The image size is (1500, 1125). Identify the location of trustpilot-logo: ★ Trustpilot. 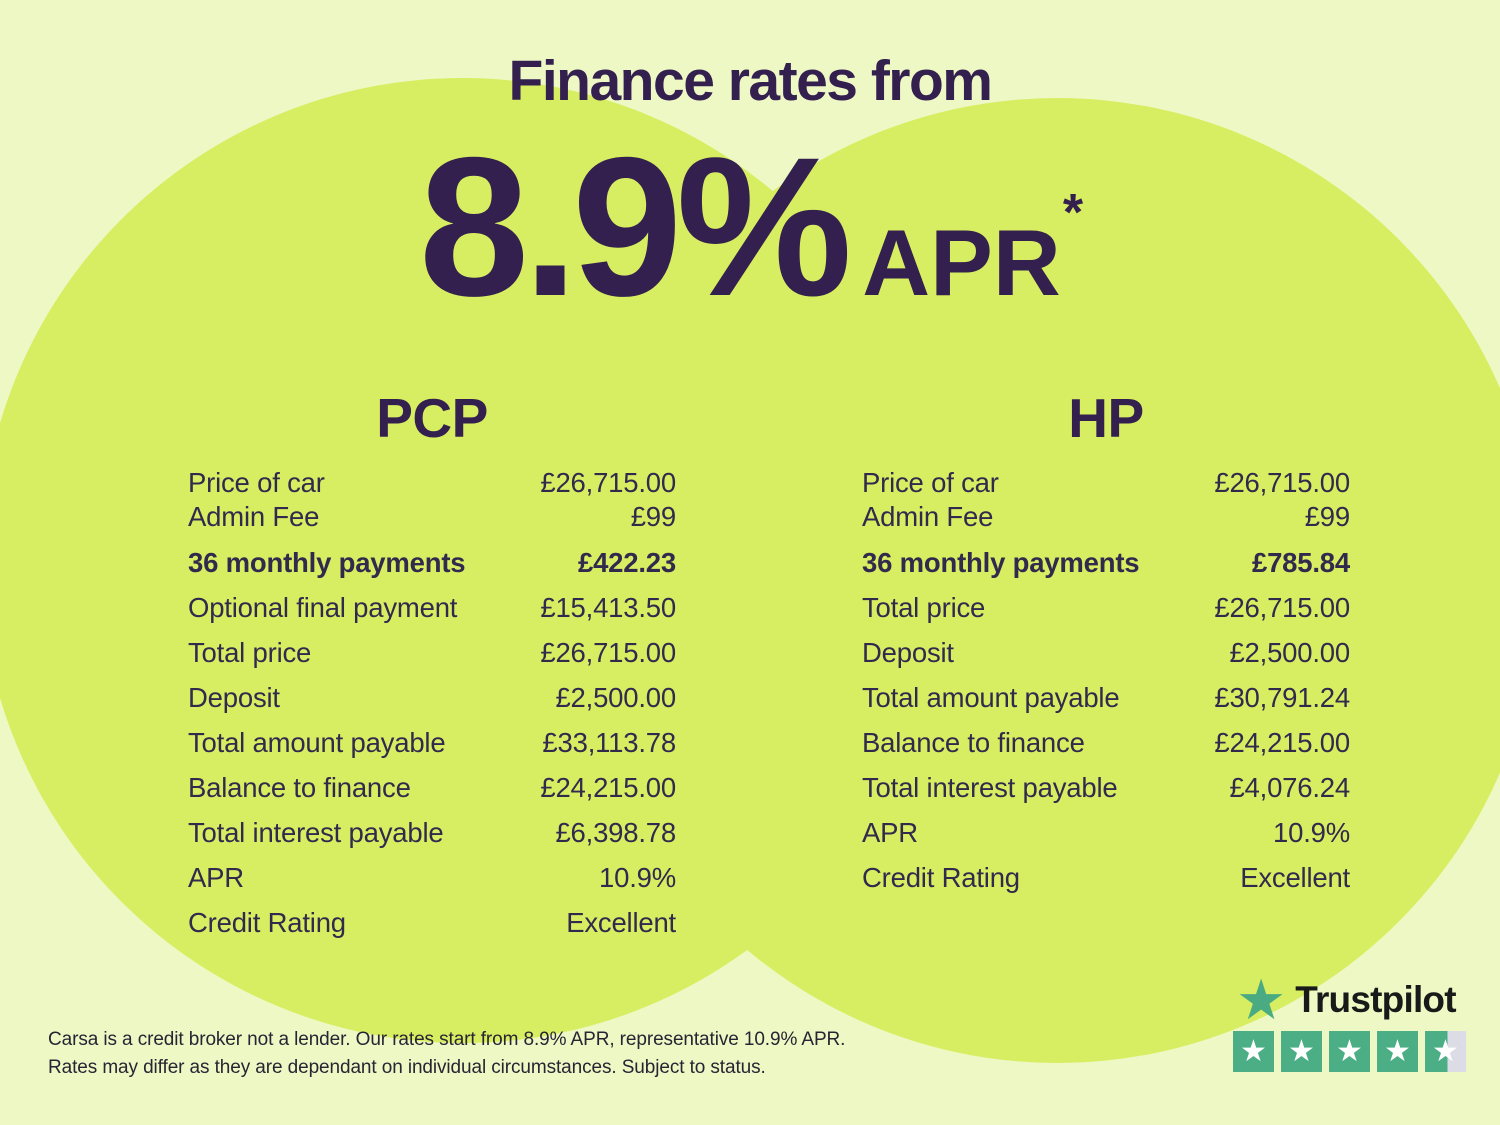
(1346, 999).